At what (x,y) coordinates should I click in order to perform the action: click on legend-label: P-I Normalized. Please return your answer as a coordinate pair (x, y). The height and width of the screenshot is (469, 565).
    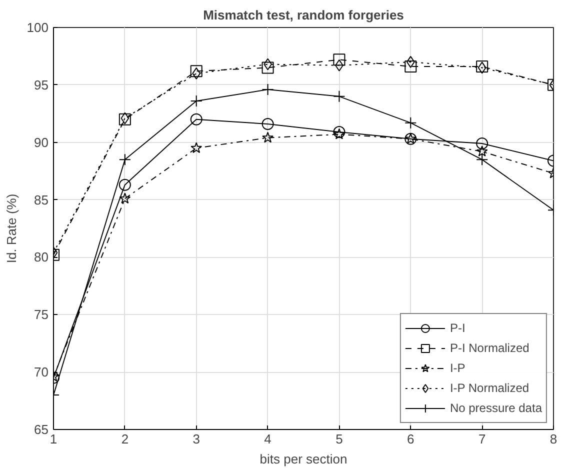
    Looking at the image, I should click on (490, 348).